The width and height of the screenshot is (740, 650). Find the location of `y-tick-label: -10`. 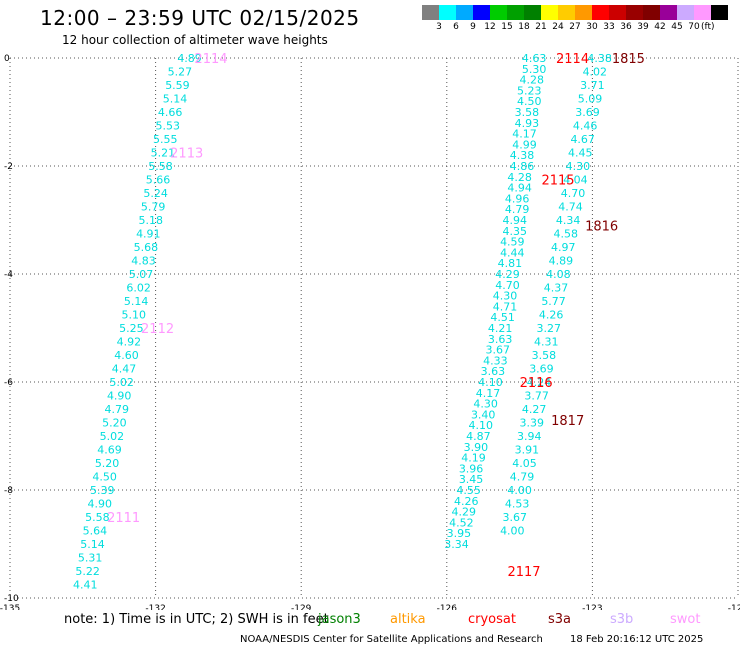

y-tick-label: -10 is located at coordinates (11, 599).